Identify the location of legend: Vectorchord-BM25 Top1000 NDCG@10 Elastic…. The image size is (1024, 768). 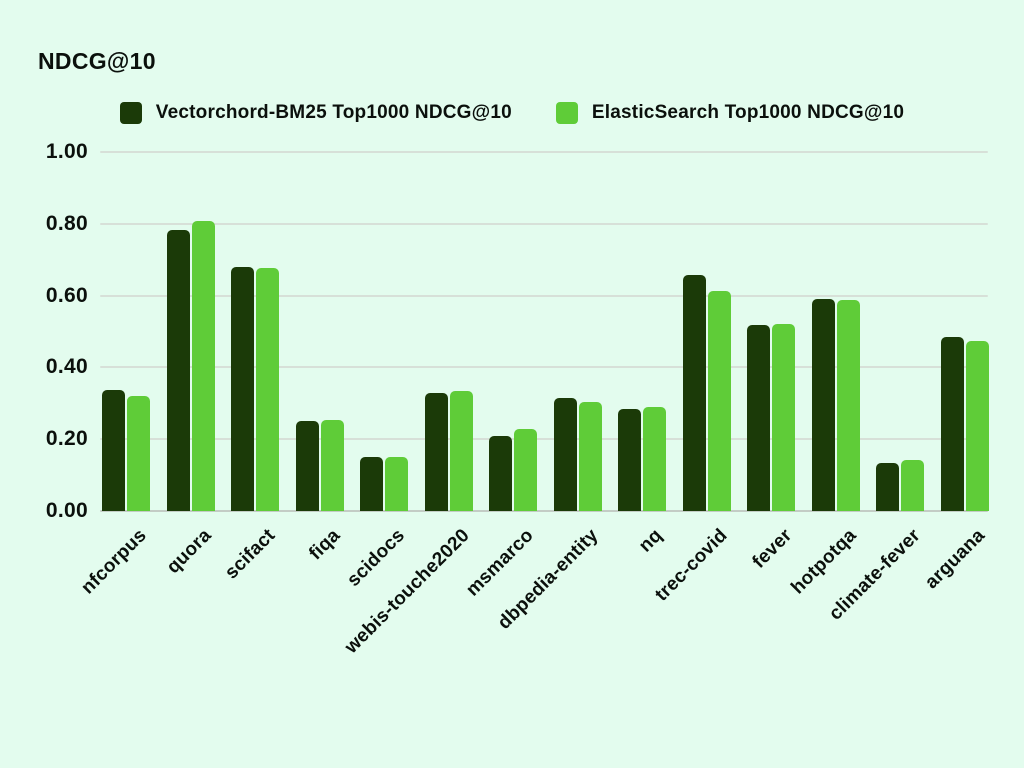
(512, 113).